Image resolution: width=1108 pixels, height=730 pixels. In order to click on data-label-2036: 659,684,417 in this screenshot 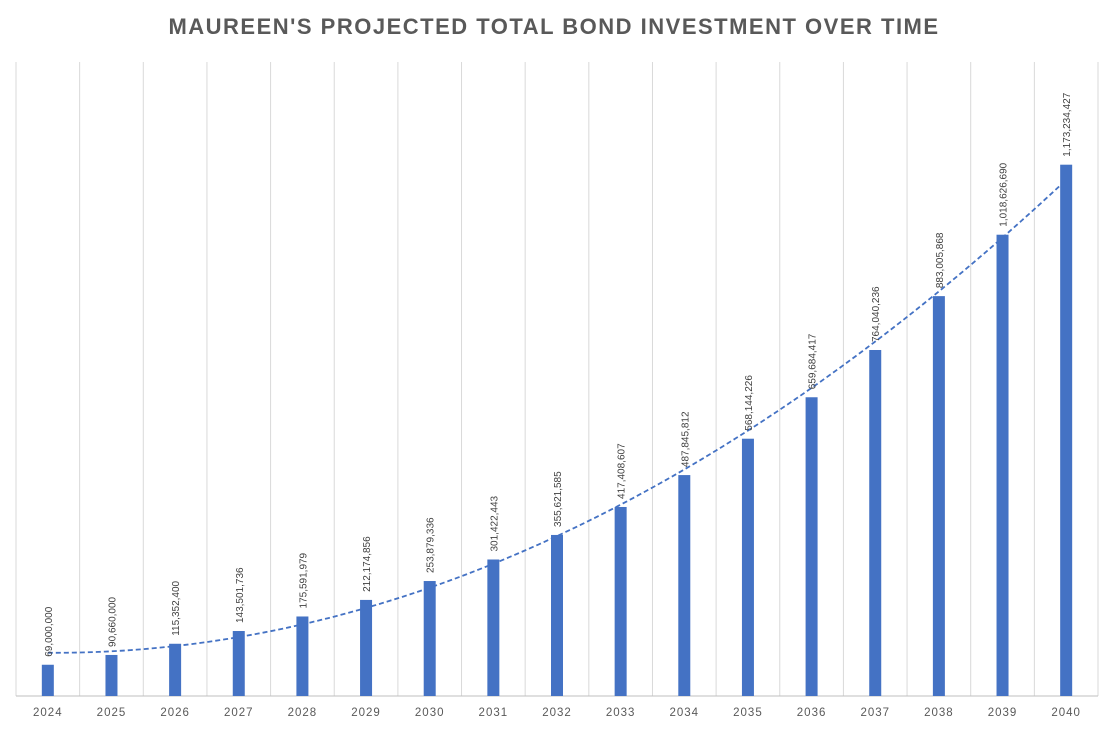, I will do `click(813, 361)`.